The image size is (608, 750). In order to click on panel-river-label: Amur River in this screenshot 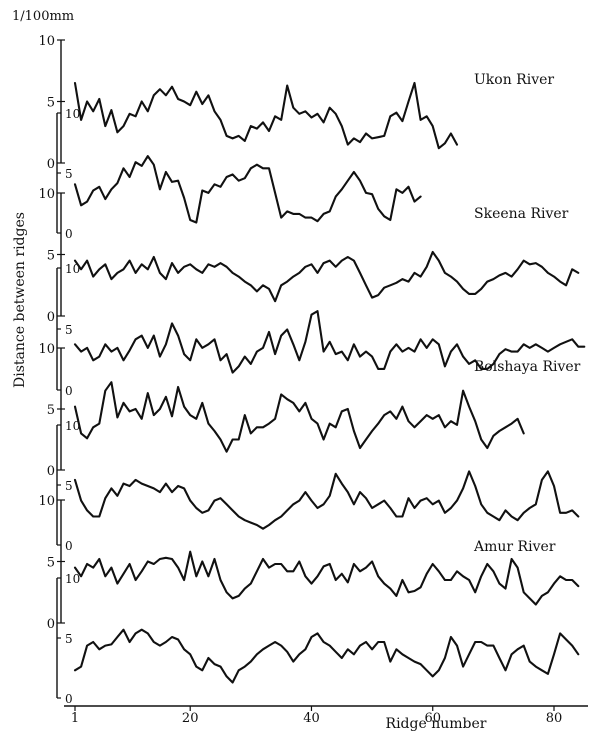, I will do `click(514, 547)`.